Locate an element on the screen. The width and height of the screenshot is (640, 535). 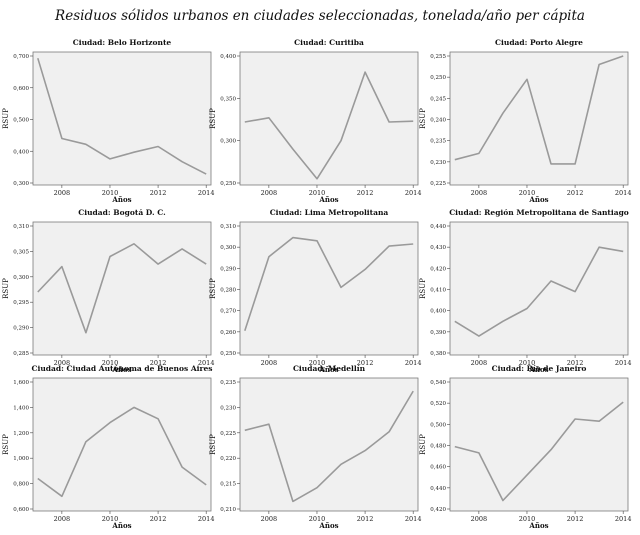
y-tick-label: 0,260 is located at coordinates (228, 333).